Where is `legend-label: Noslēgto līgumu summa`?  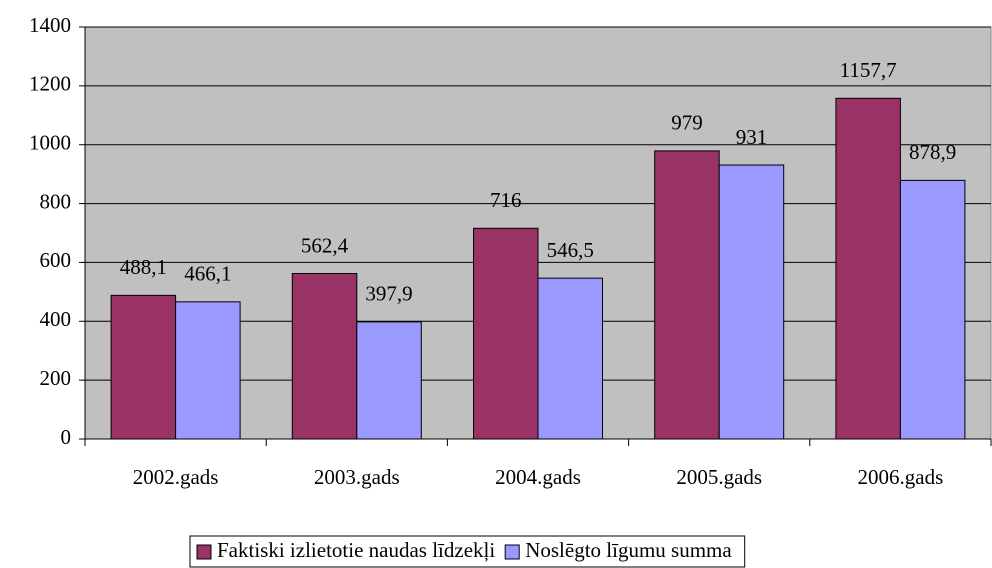
legend-label: Noslēgto līgumu summa is located at coordinates (628, 550).